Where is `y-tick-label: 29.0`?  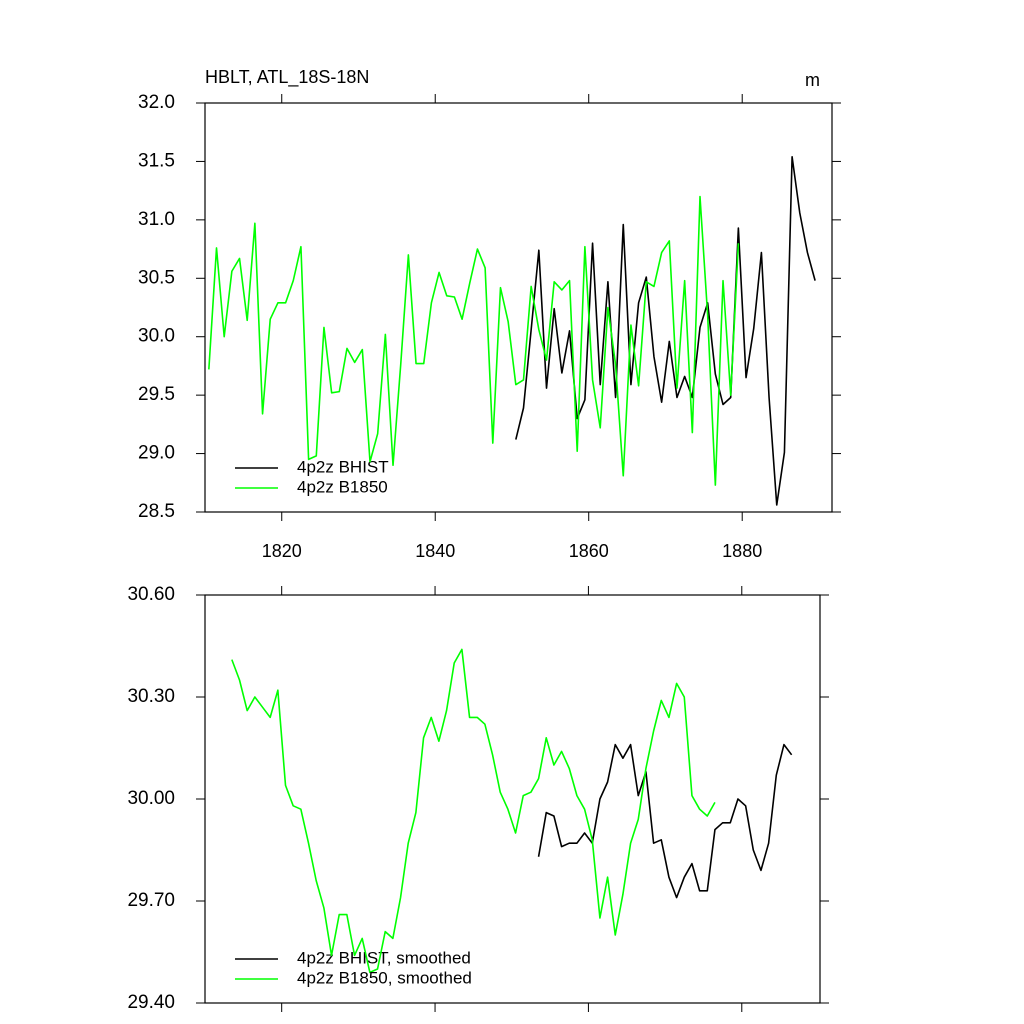 y-tick-label: 29.0 is located at coordinates (156, 453).